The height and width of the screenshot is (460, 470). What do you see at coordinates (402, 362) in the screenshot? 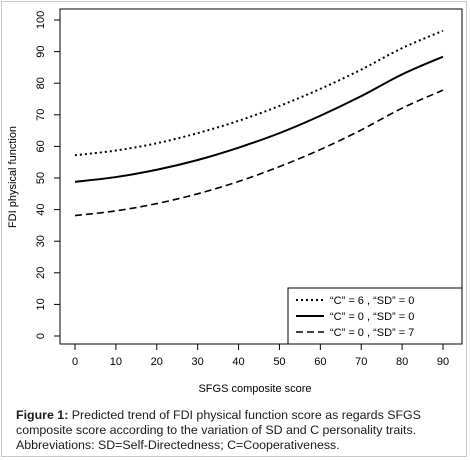
I see `x-tick-label: 80` at bounding box center [402, 362].